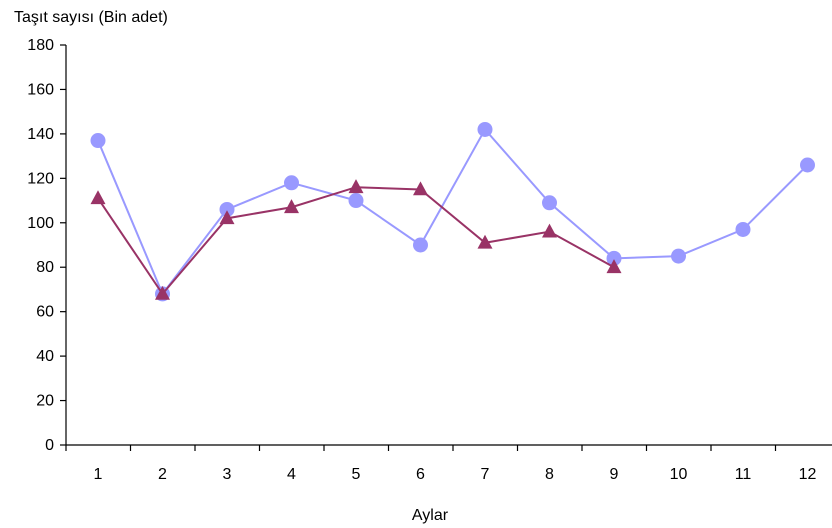  Describe the element at coordinates (40, 45) in the screenshot. I see `y-tick-label: 180` at that location.